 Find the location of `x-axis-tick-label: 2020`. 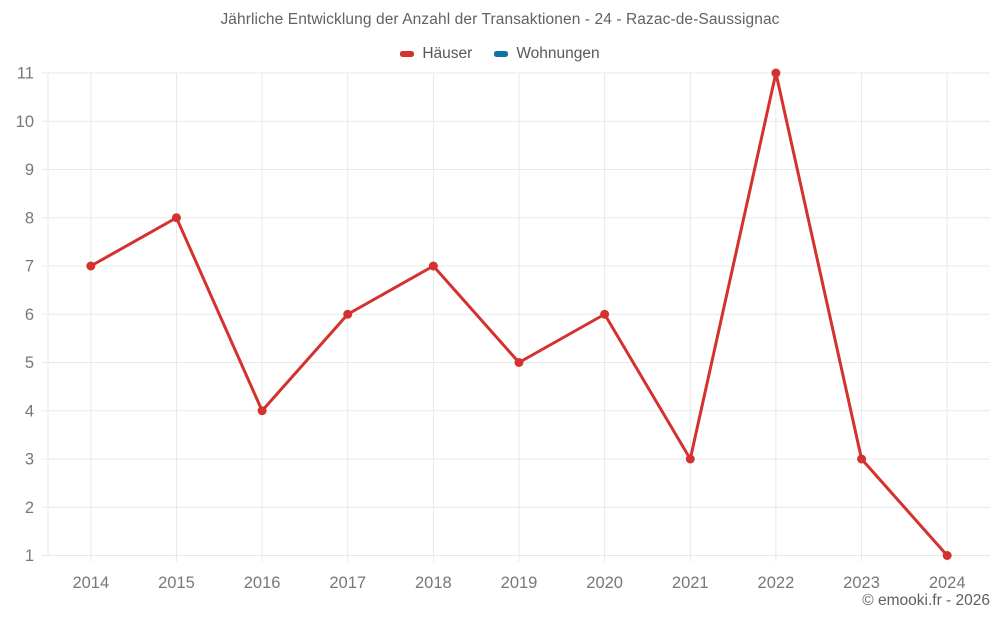

x-axis-tick-label: 2020 is located at coordinates (604, 583).